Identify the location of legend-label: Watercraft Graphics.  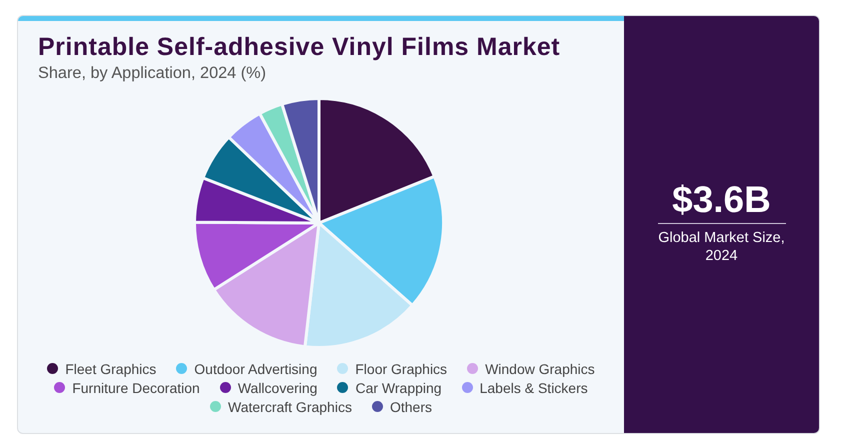
(290, 406).